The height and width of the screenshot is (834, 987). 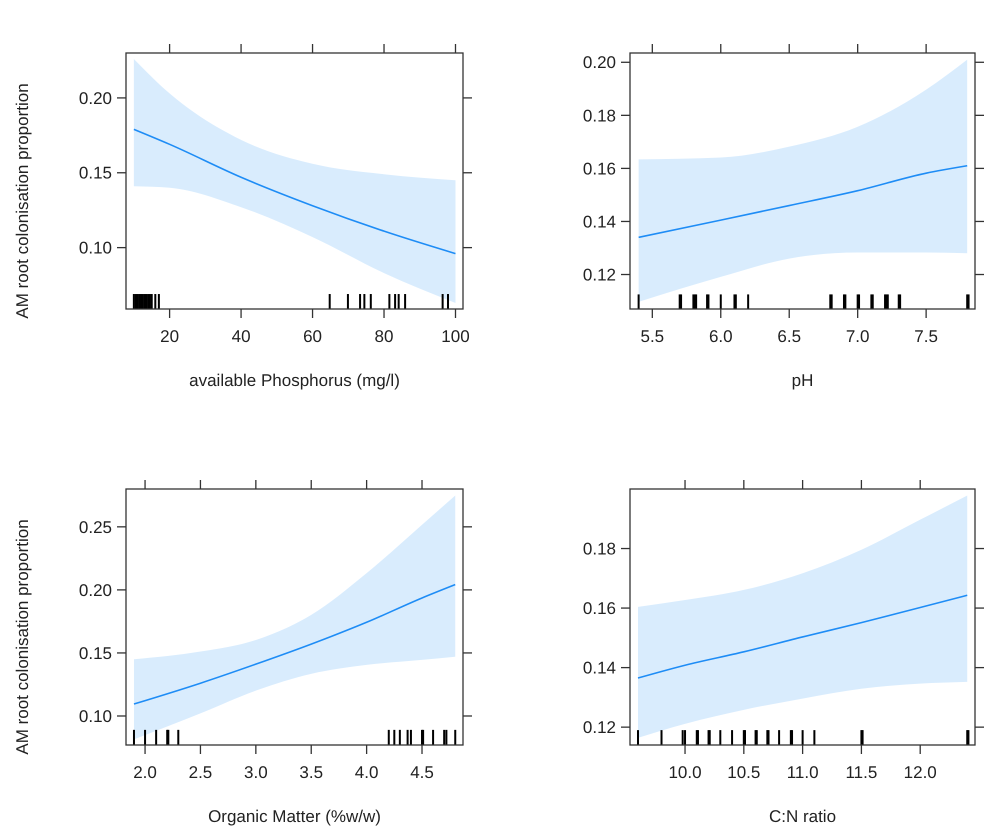 I want to click on x-tick-label: 10.5, so click(x=743, y=772).